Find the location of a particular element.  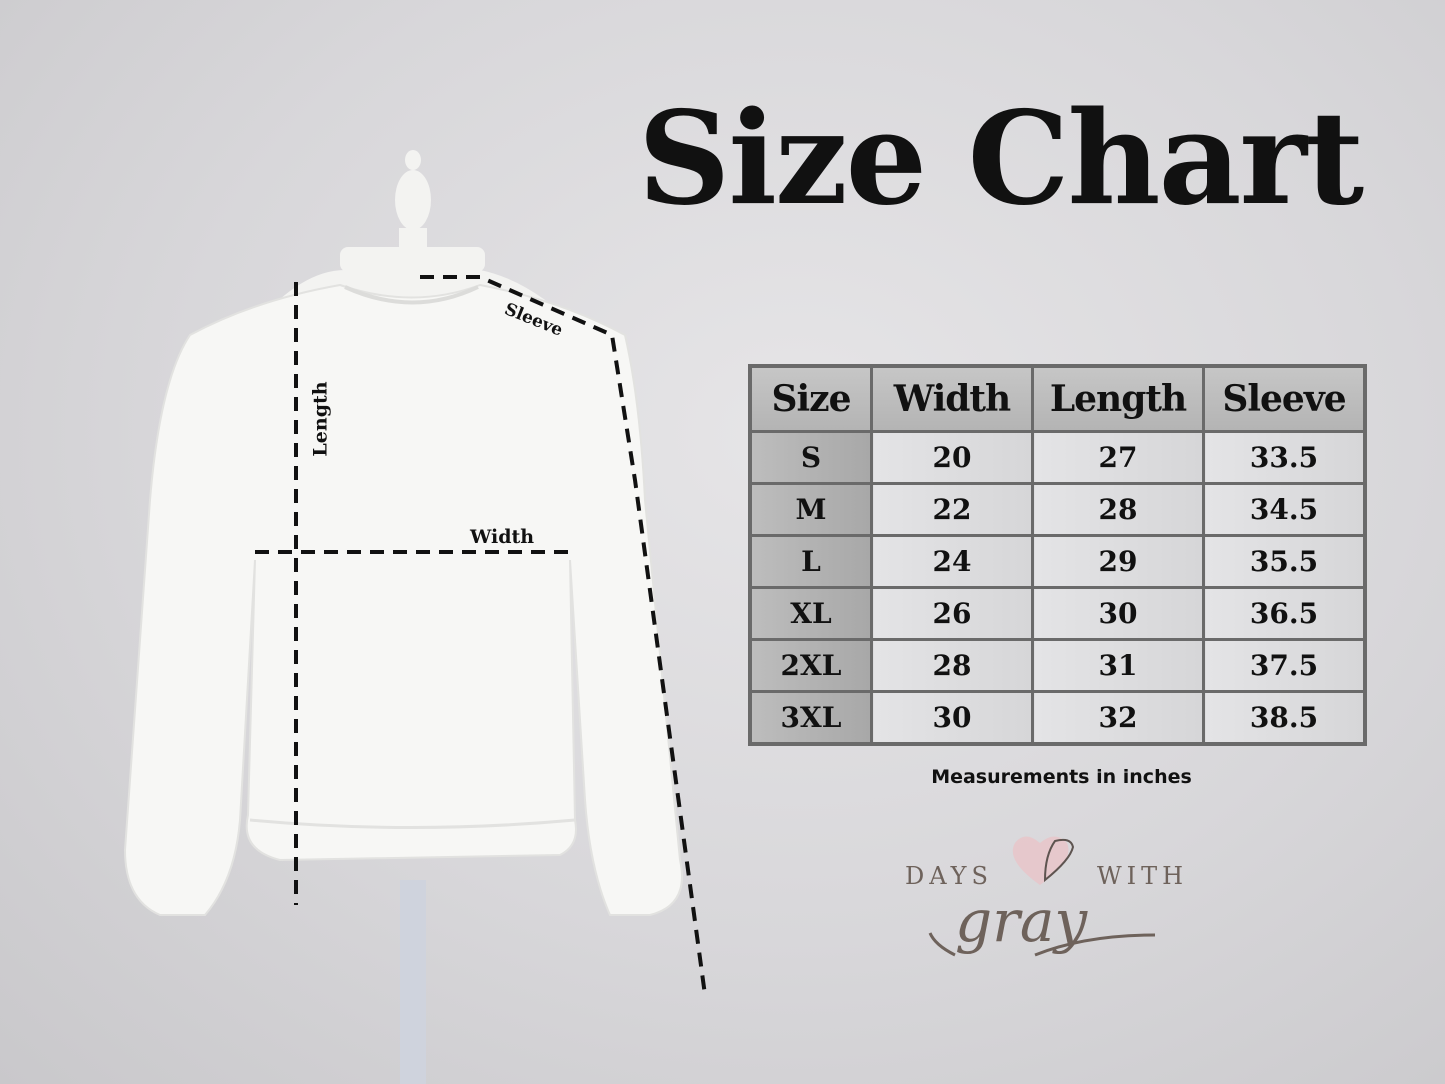

table-row: L 24 29 35.5 is located at coordinates (1057, 561).